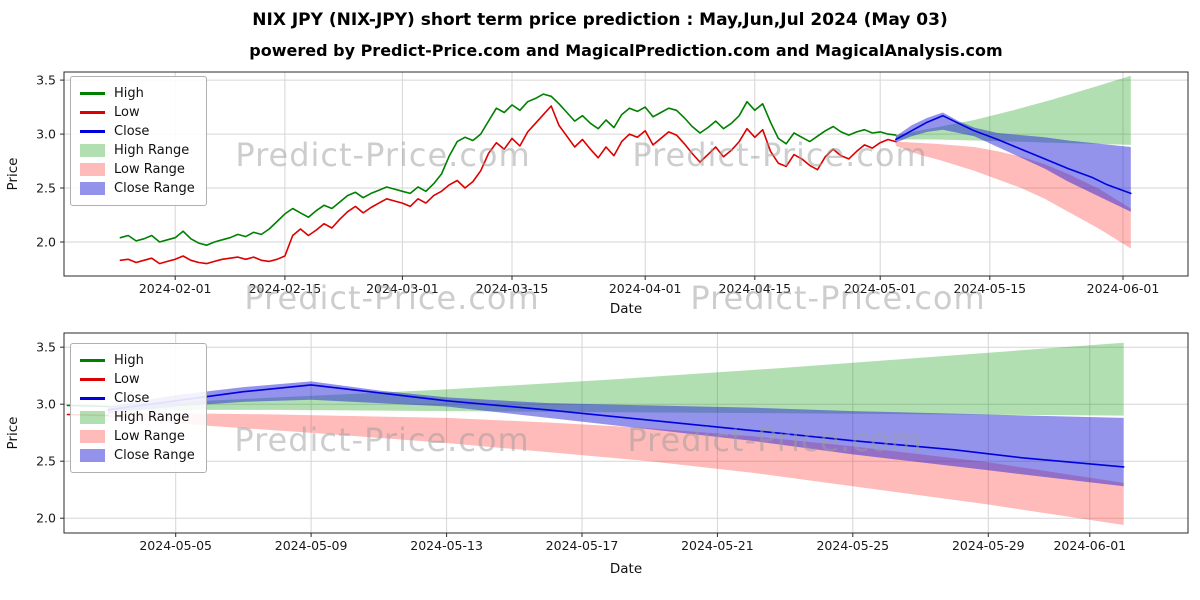  What do you see at coordinates (989, 288) in the screenshot?
I see `svg-text: 2024-05-15` at bounding box center [989, 288].